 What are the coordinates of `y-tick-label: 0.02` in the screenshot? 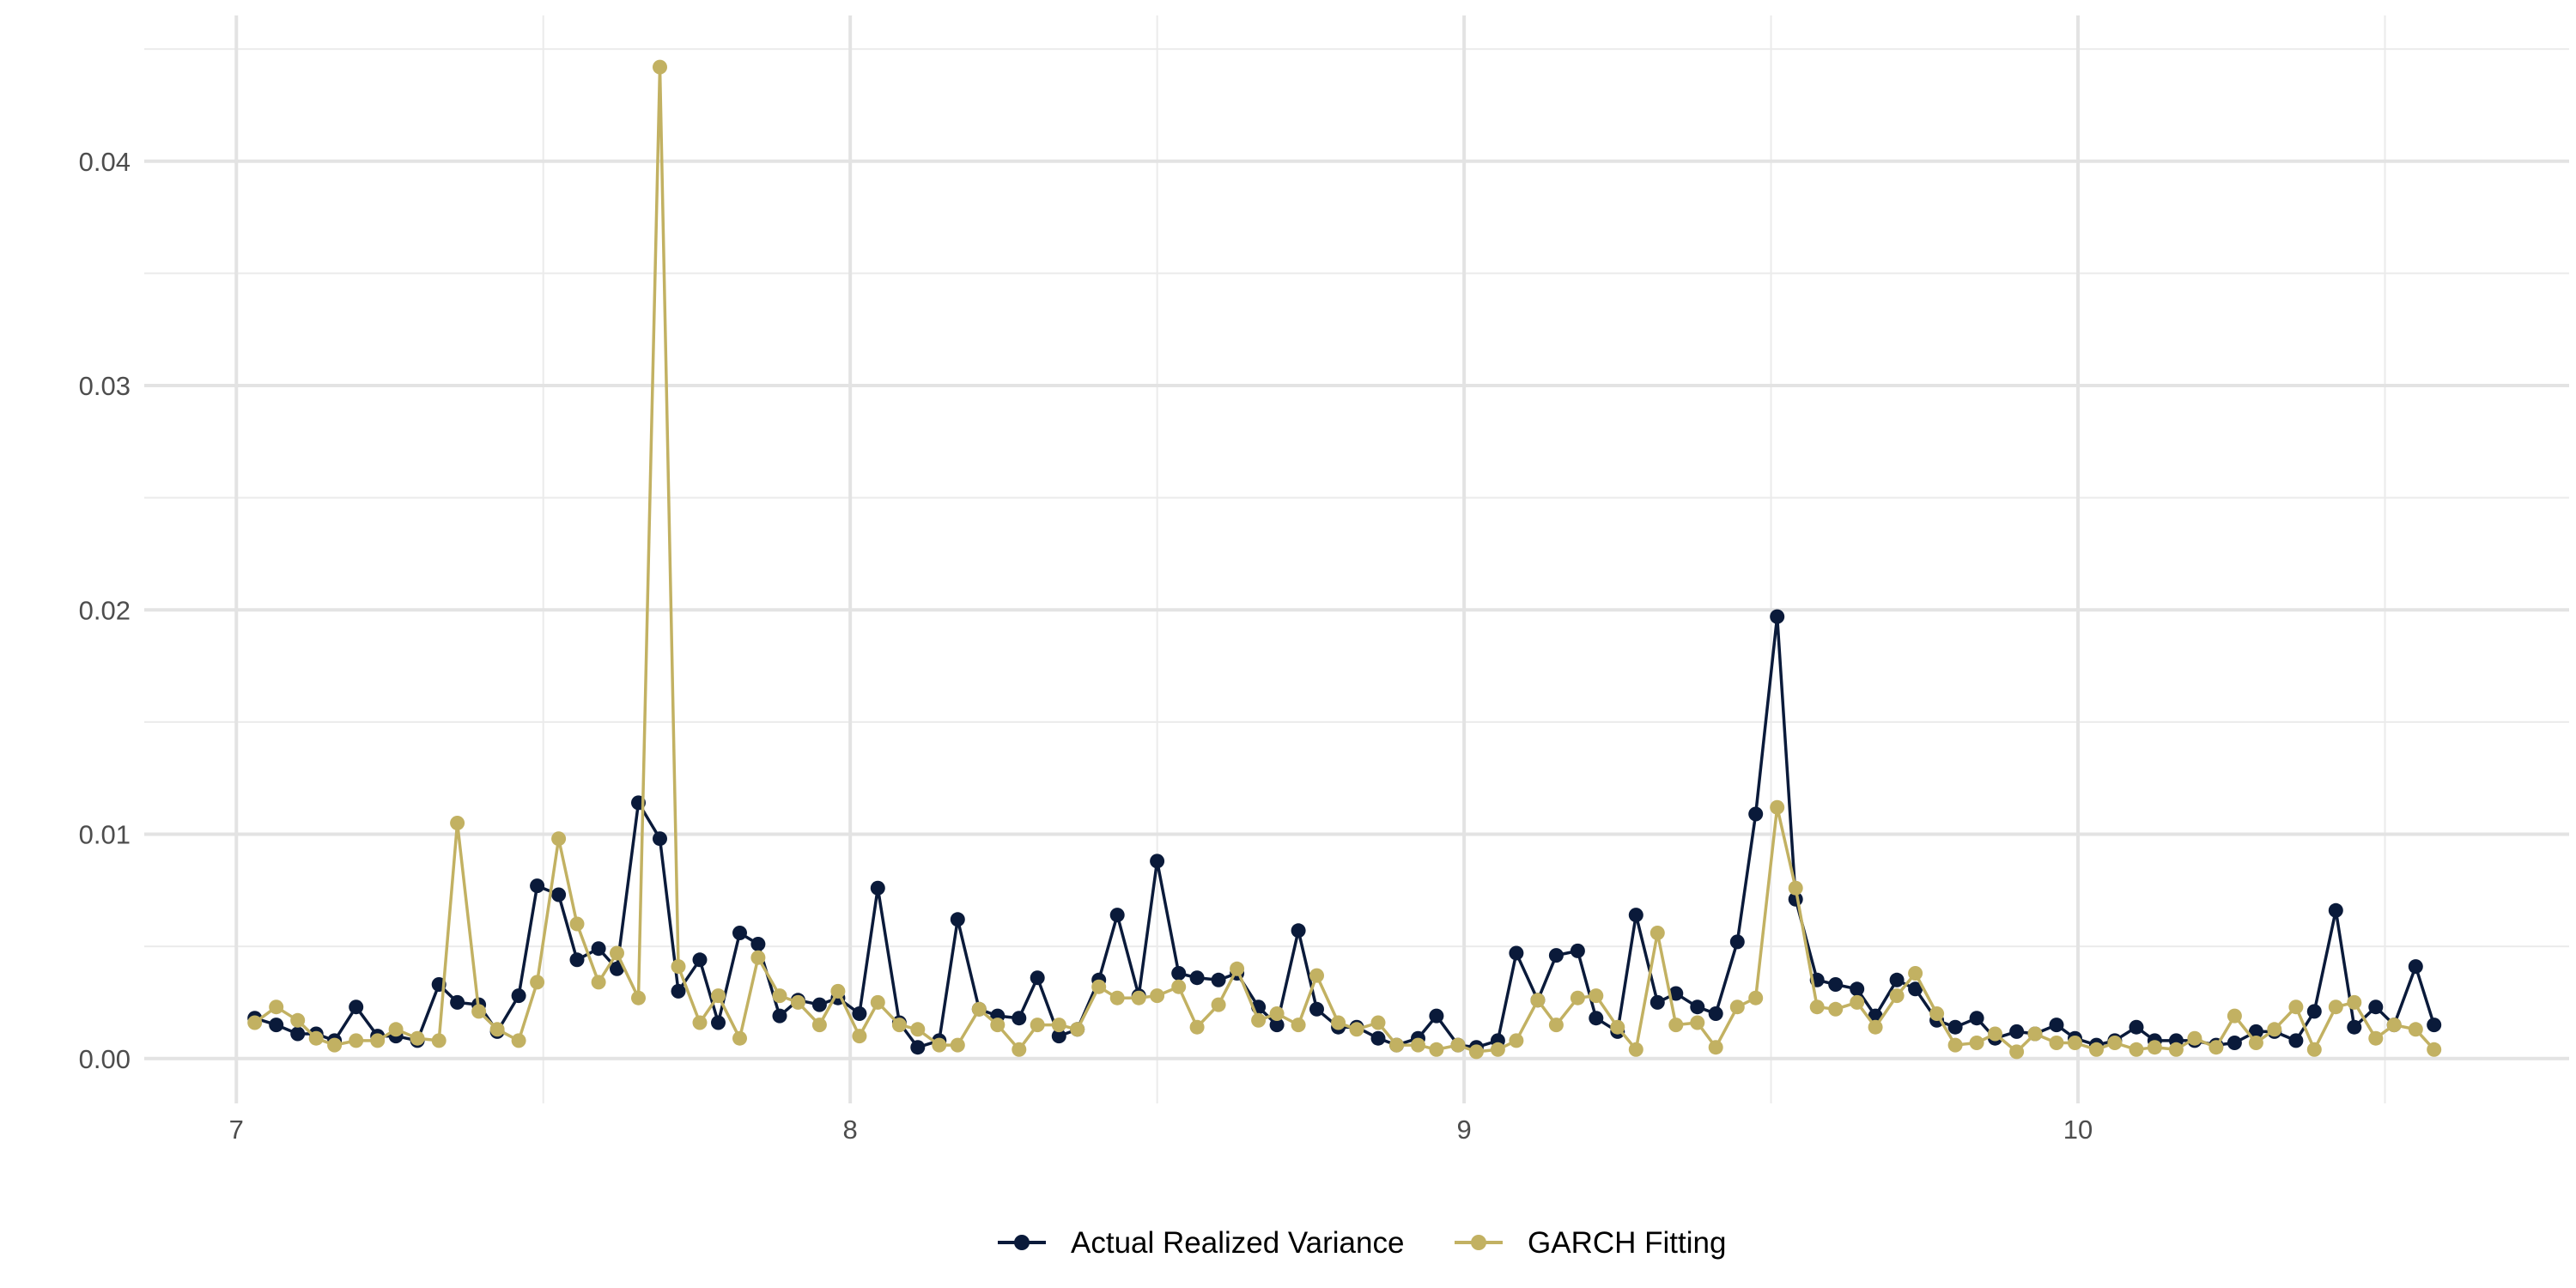 It's located at (105, 610).